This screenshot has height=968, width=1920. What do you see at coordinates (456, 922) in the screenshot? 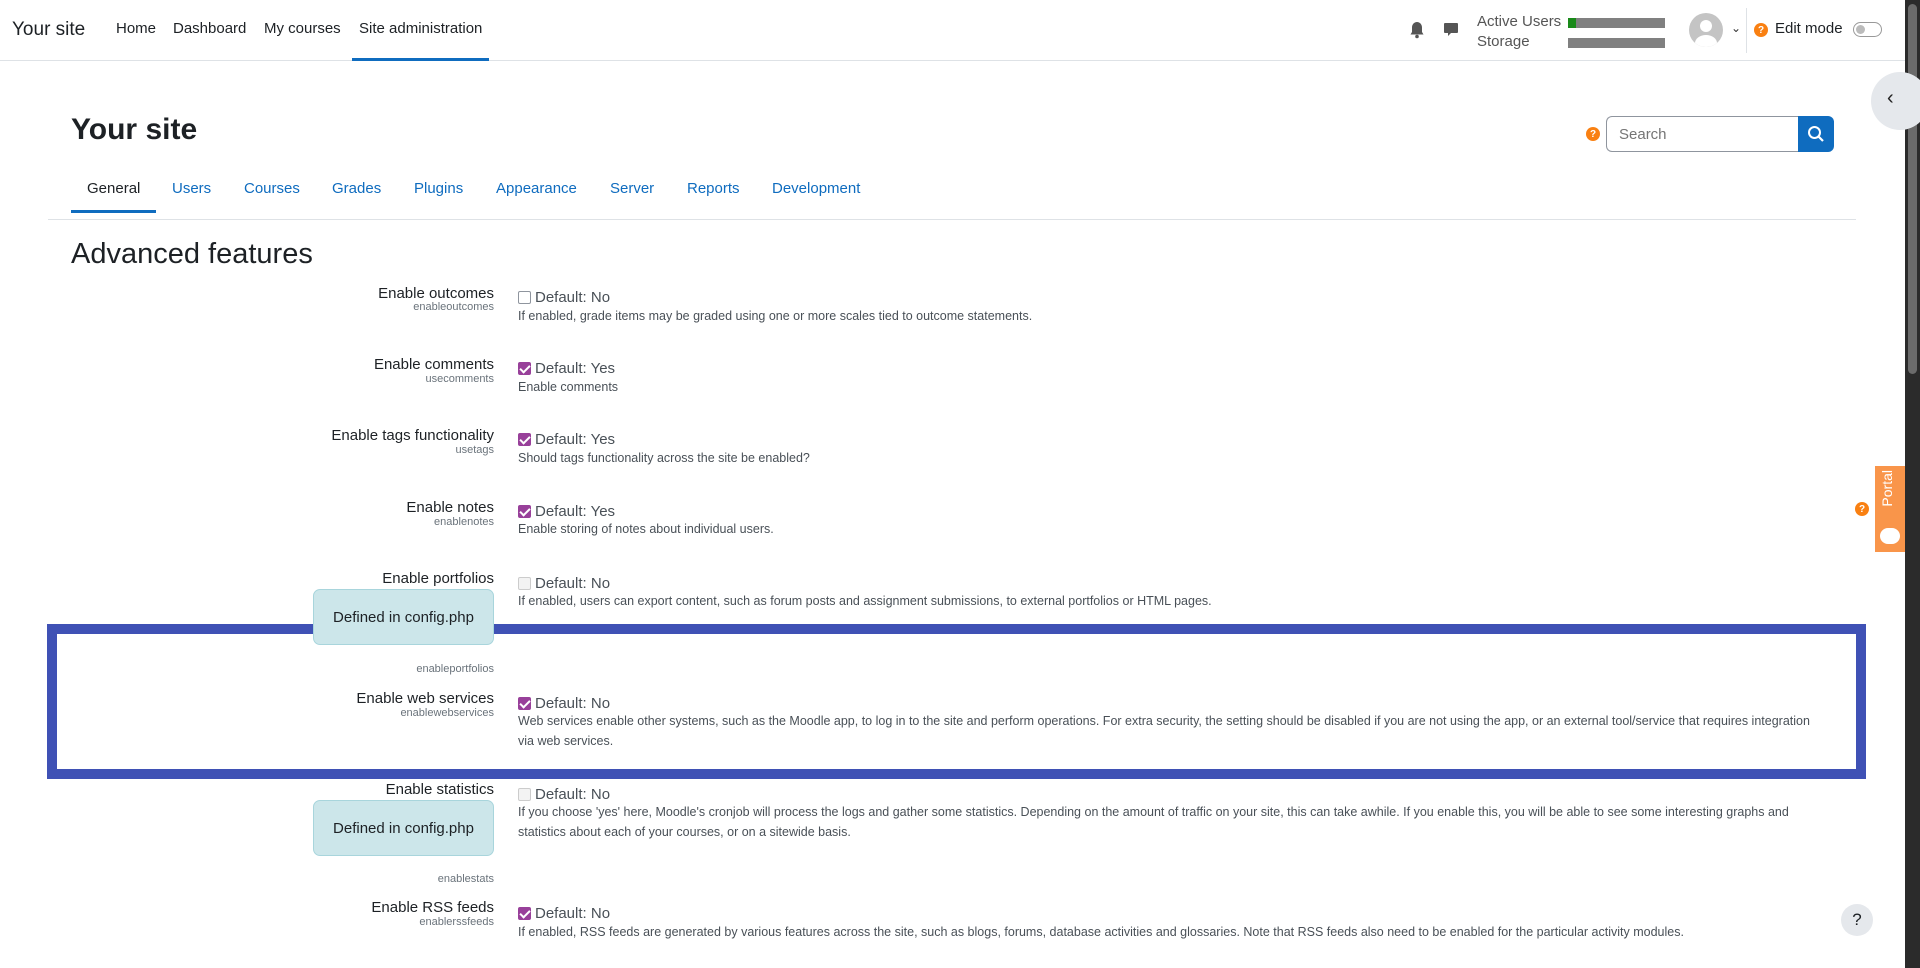
I see `setting-key: enablerssfeeds` at bounding box center [456, 922].